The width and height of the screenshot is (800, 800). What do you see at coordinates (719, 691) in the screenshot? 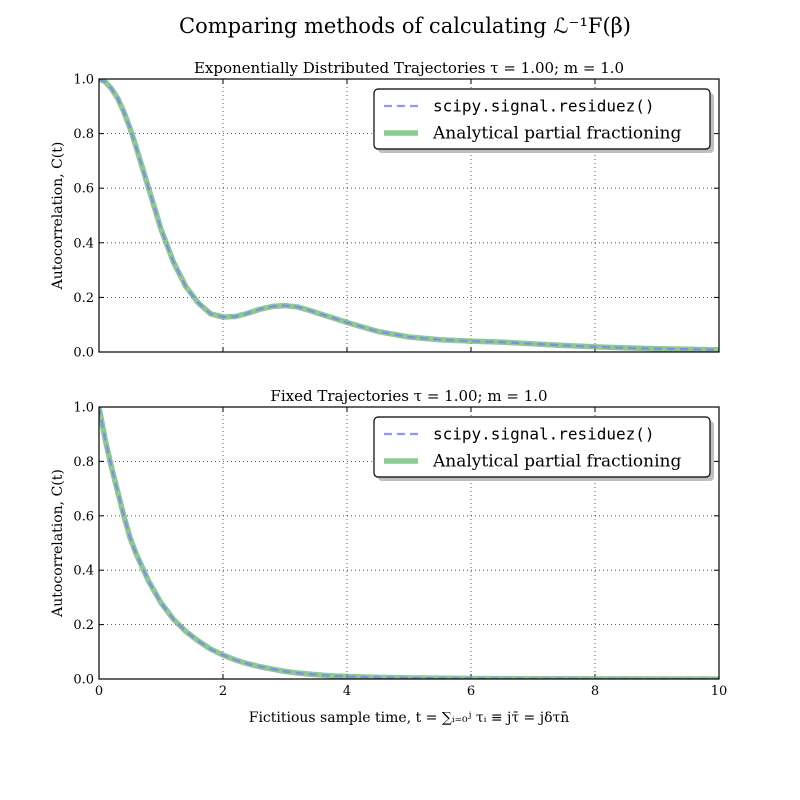
I see `x-tick-label: 10` at bounding box center [719, 691].